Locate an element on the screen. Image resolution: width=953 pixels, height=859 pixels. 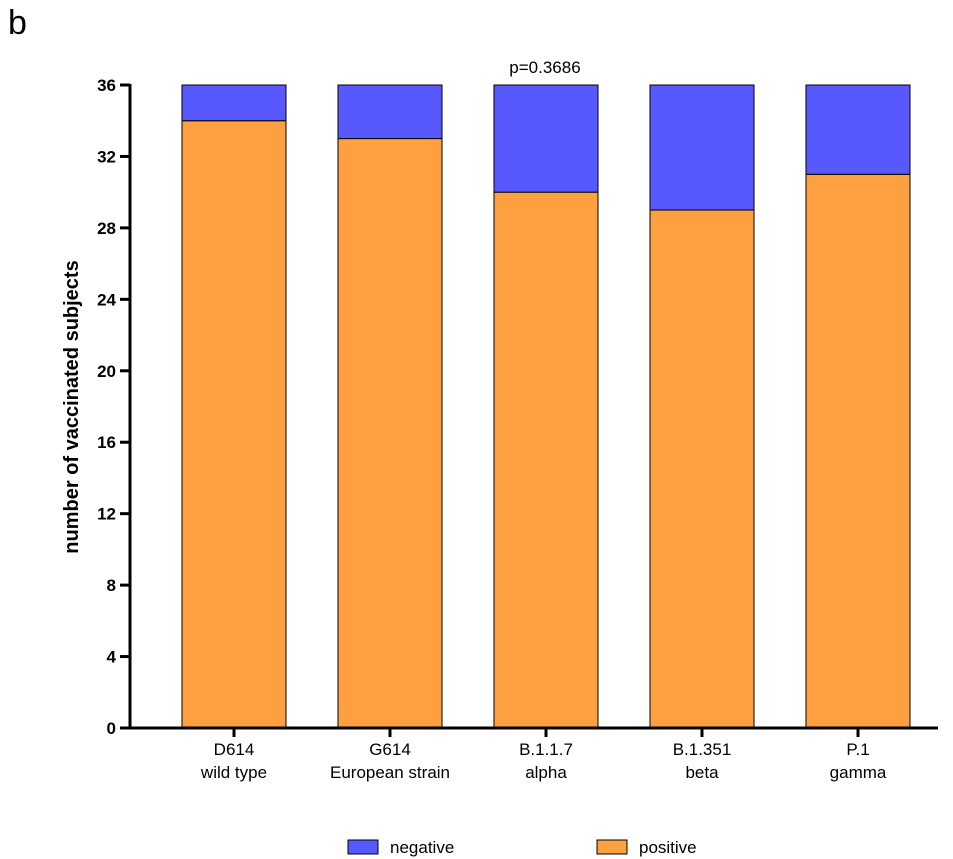
y-tick-label-7: 28 is located at coordinates (106, 228).